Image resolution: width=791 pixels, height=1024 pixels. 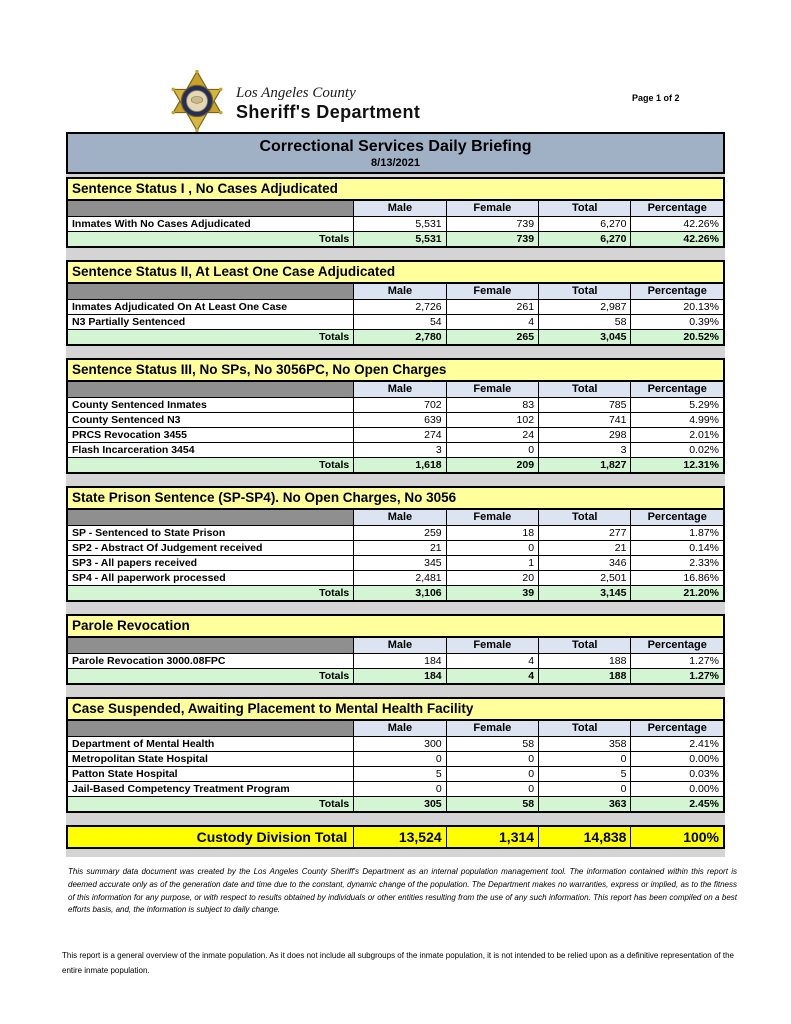 What do you see at coordinates (181, 789) in the screenshot?
I see `row-label: Jail-Based Competency Treatment Program` at bounding box center [181, 789].